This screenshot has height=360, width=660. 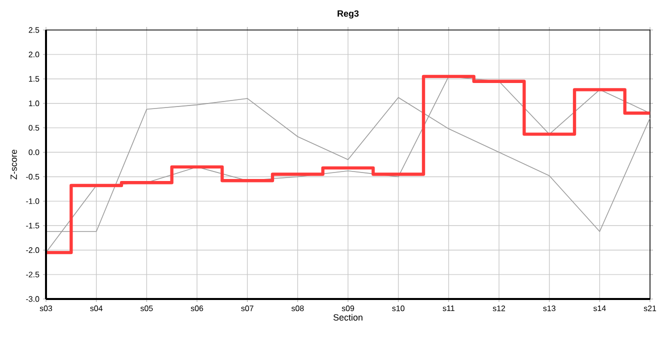 I want to click on x-axis-title: Section, so click(x=347, y=317).